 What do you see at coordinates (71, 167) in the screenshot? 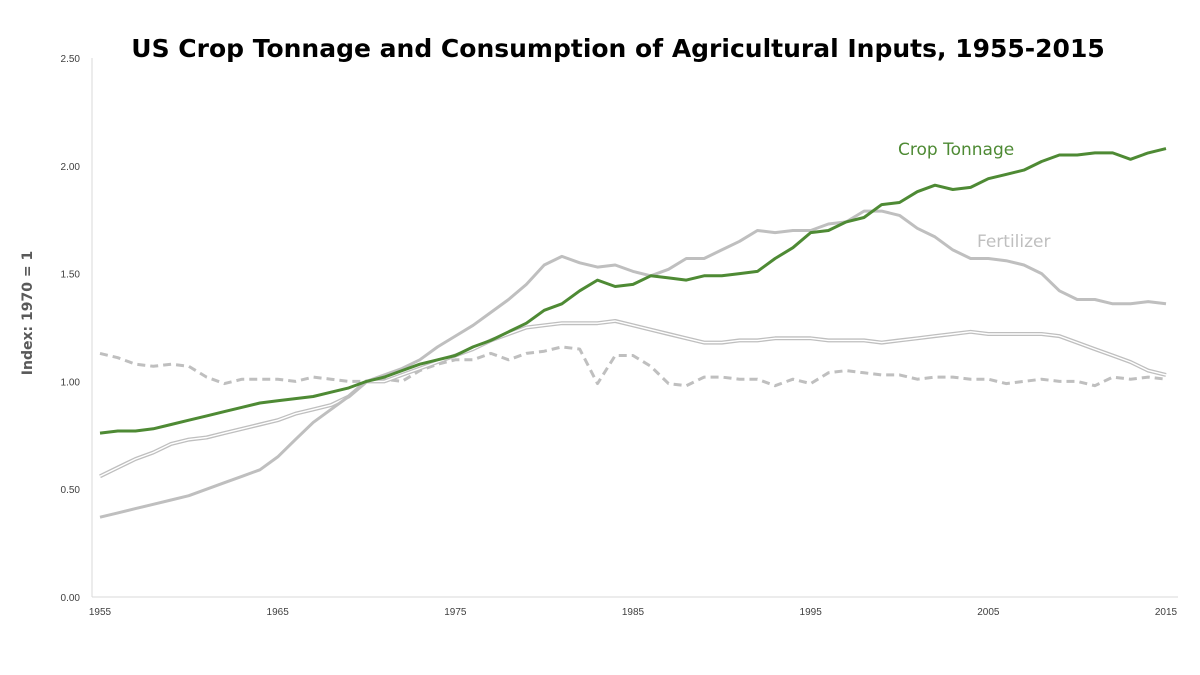
I see `y-tick-label: 2.00` at bounding box center [71, 167].